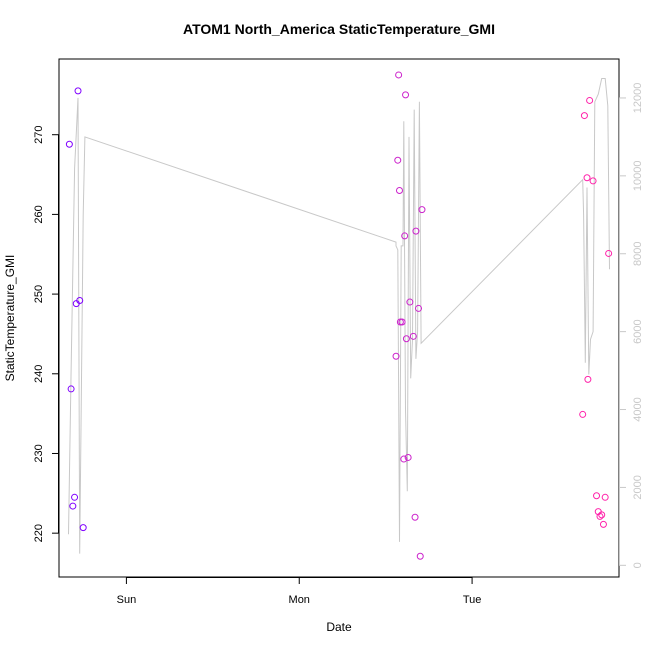 The height and width of the screenshot is (650, 650). Describe the element at coordinates (638, 176) in the screenshot. I see `y2-tick-label: 10000` at that location.